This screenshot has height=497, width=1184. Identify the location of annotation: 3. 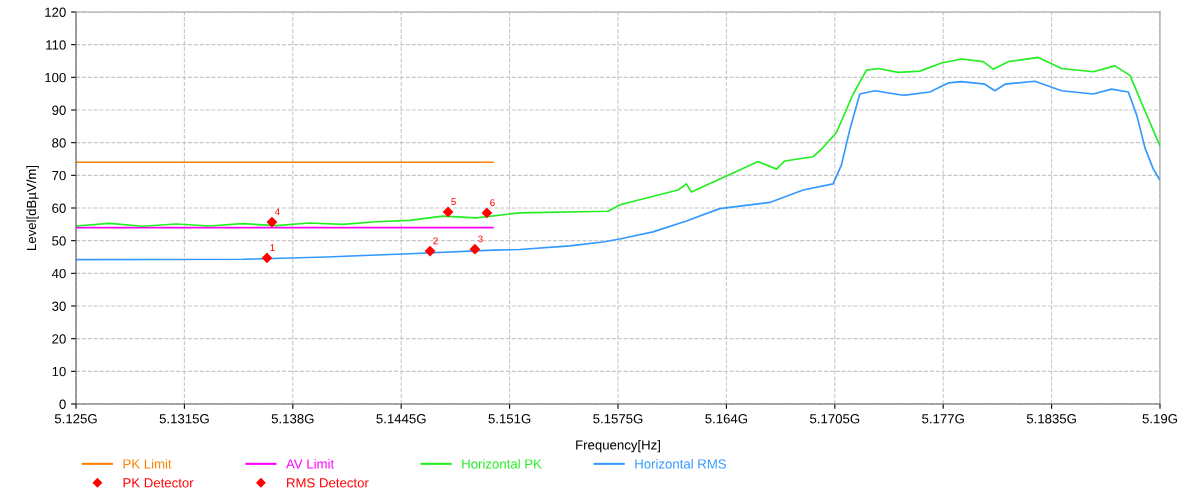
(480, 239).